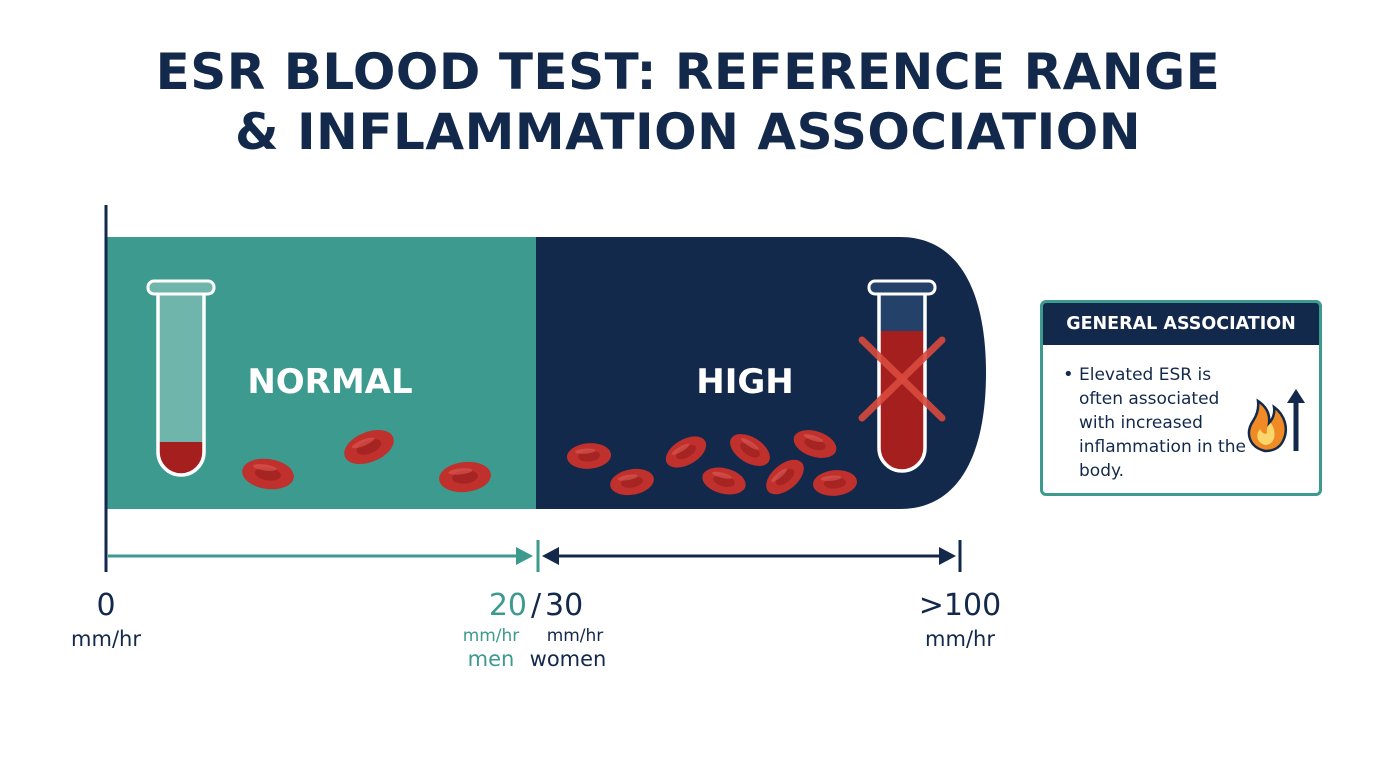 The width and height of the screenshot is (1376, 768). What do you see at coordinates (320, 556) in the screenshot?
I see `normal-range-arrow` at bounding box center [320, 556].